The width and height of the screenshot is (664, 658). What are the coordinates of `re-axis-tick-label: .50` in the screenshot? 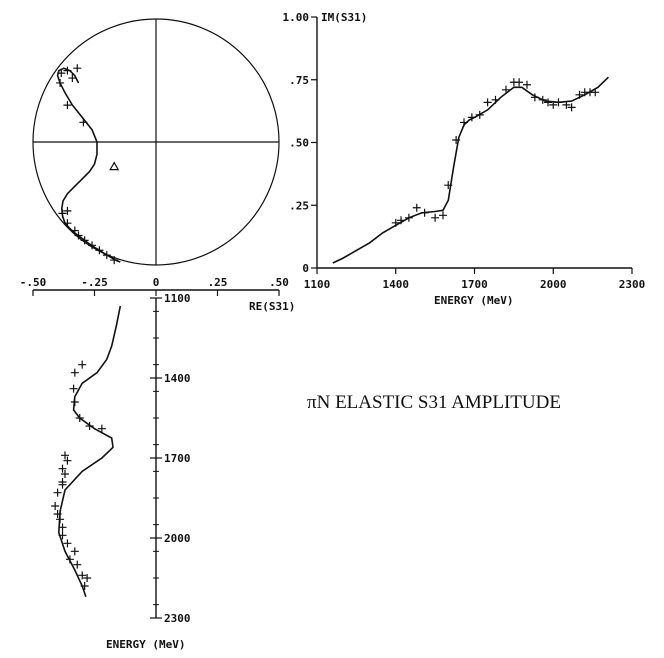 It's located at (279, 282).